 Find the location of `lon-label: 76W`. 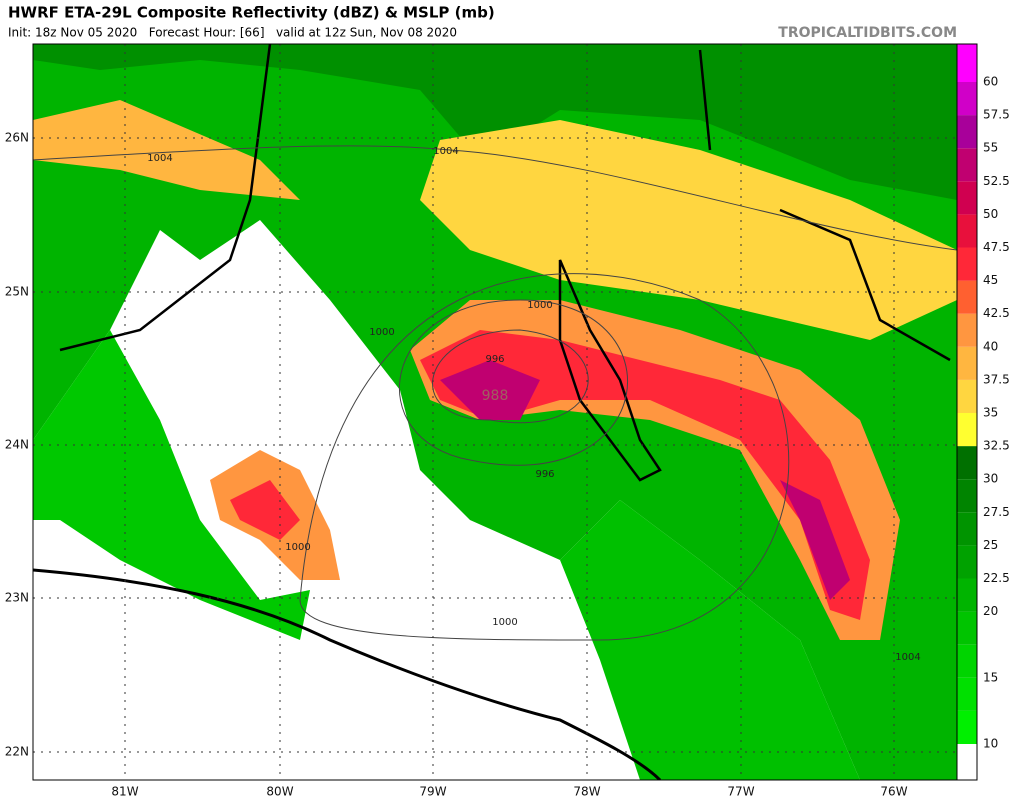

lon-label: 76W is located at coordinates (893, 792).